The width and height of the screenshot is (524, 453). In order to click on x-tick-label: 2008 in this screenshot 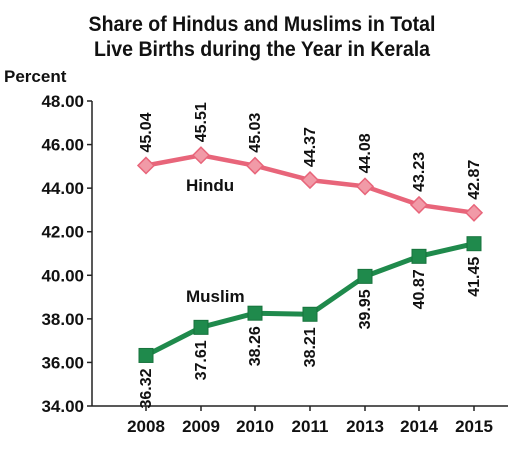, I will do `click(146, 426)`.